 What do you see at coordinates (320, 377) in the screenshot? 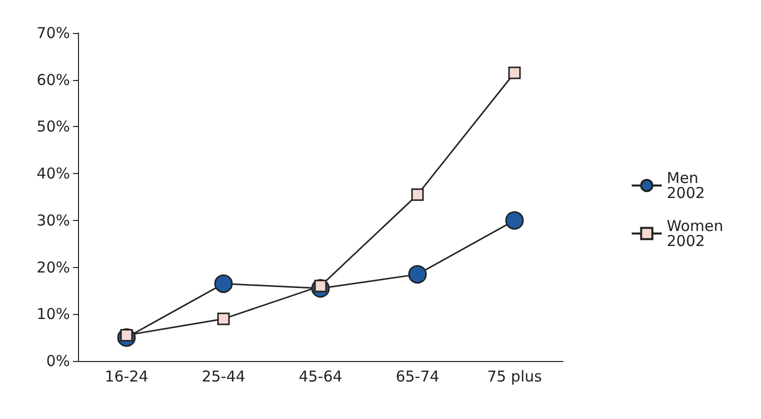
I see `x-tick-label: 45-64` at bounding box center [320, 377].